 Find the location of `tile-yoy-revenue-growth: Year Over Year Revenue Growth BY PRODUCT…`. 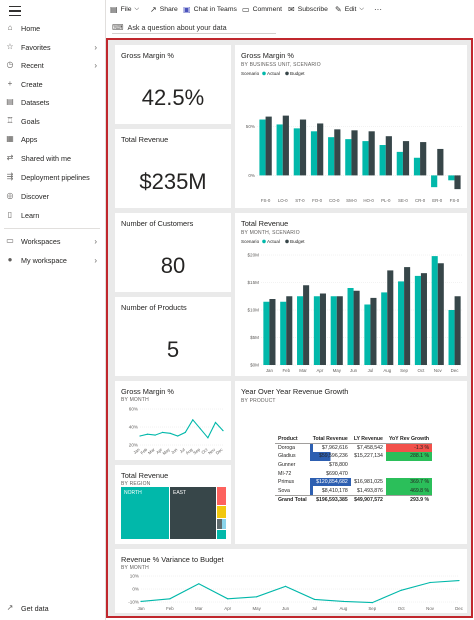

tile-yoy-revenue-growth: Year Over Year Revenue Growth BY PRODUCT… is located at coordinates (351, 462).